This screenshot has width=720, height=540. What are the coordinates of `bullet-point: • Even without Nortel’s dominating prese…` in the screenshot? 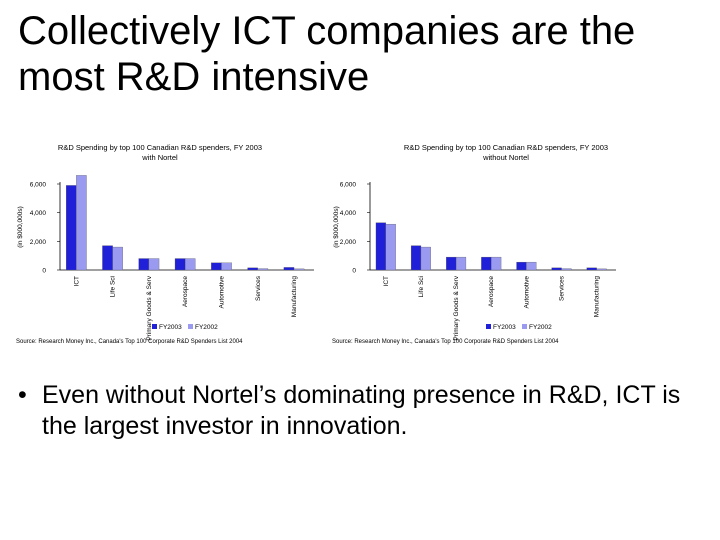 It's located at (363, 411).